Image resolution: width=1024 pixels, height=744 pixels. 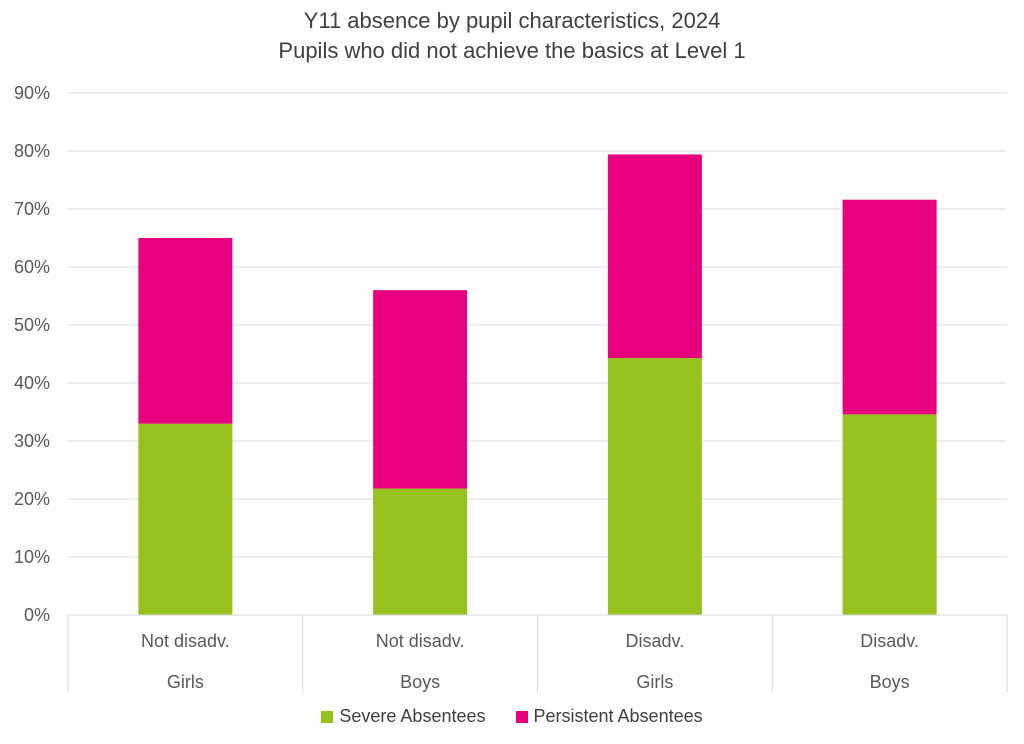 I want to click on legend-label-persistent: Persistent Absentees, so click(x=618, y=716).